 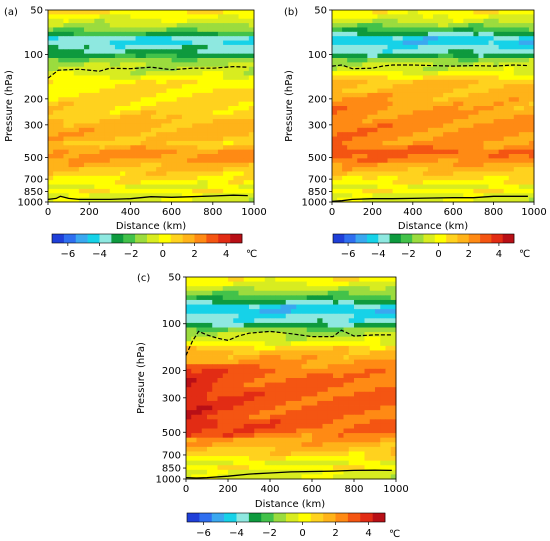 What do you see at coordinates (11, 12) in the screenshot?
I see `panel-a-label: (a)` at bounding box center [11, 12].